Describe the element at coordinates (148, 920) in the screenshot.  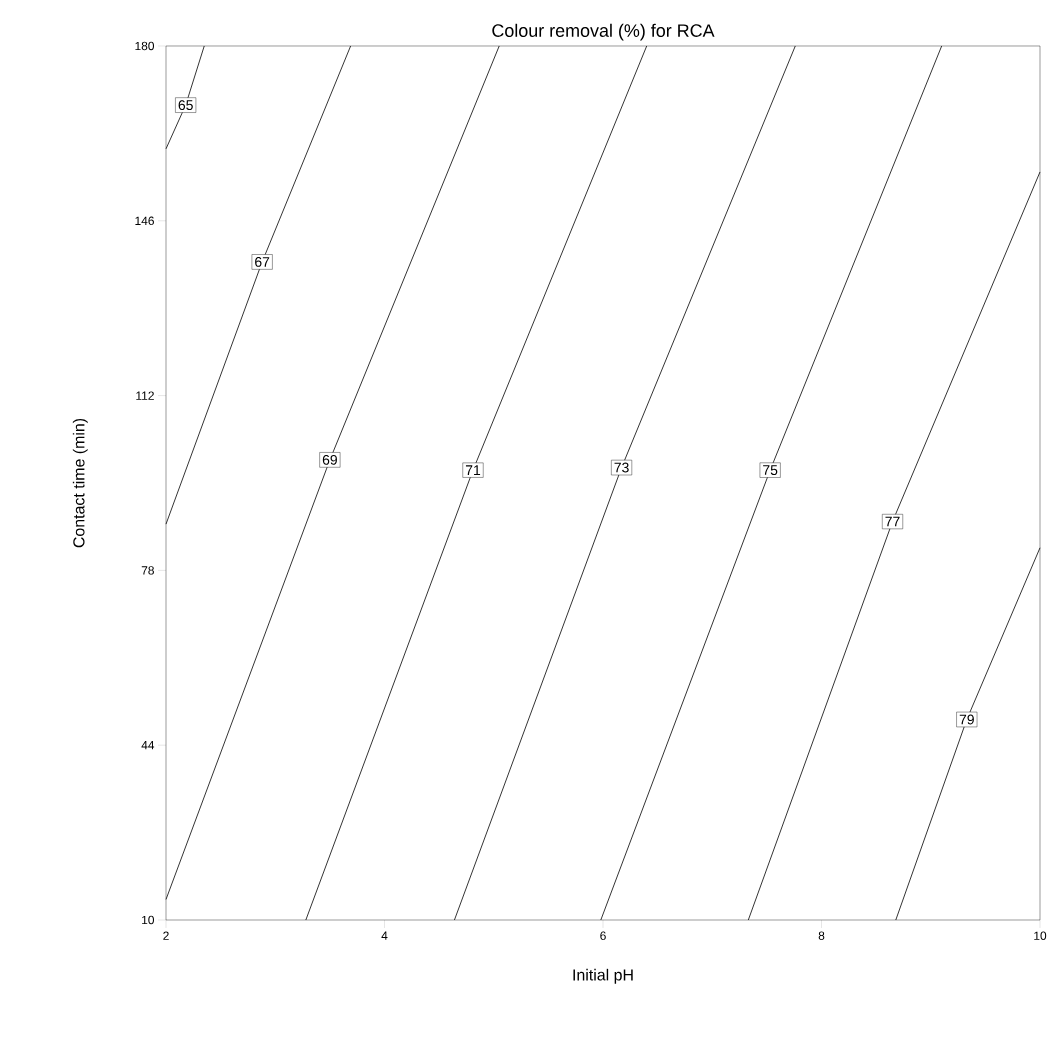
I see `y-tick-label: 10` at that location.